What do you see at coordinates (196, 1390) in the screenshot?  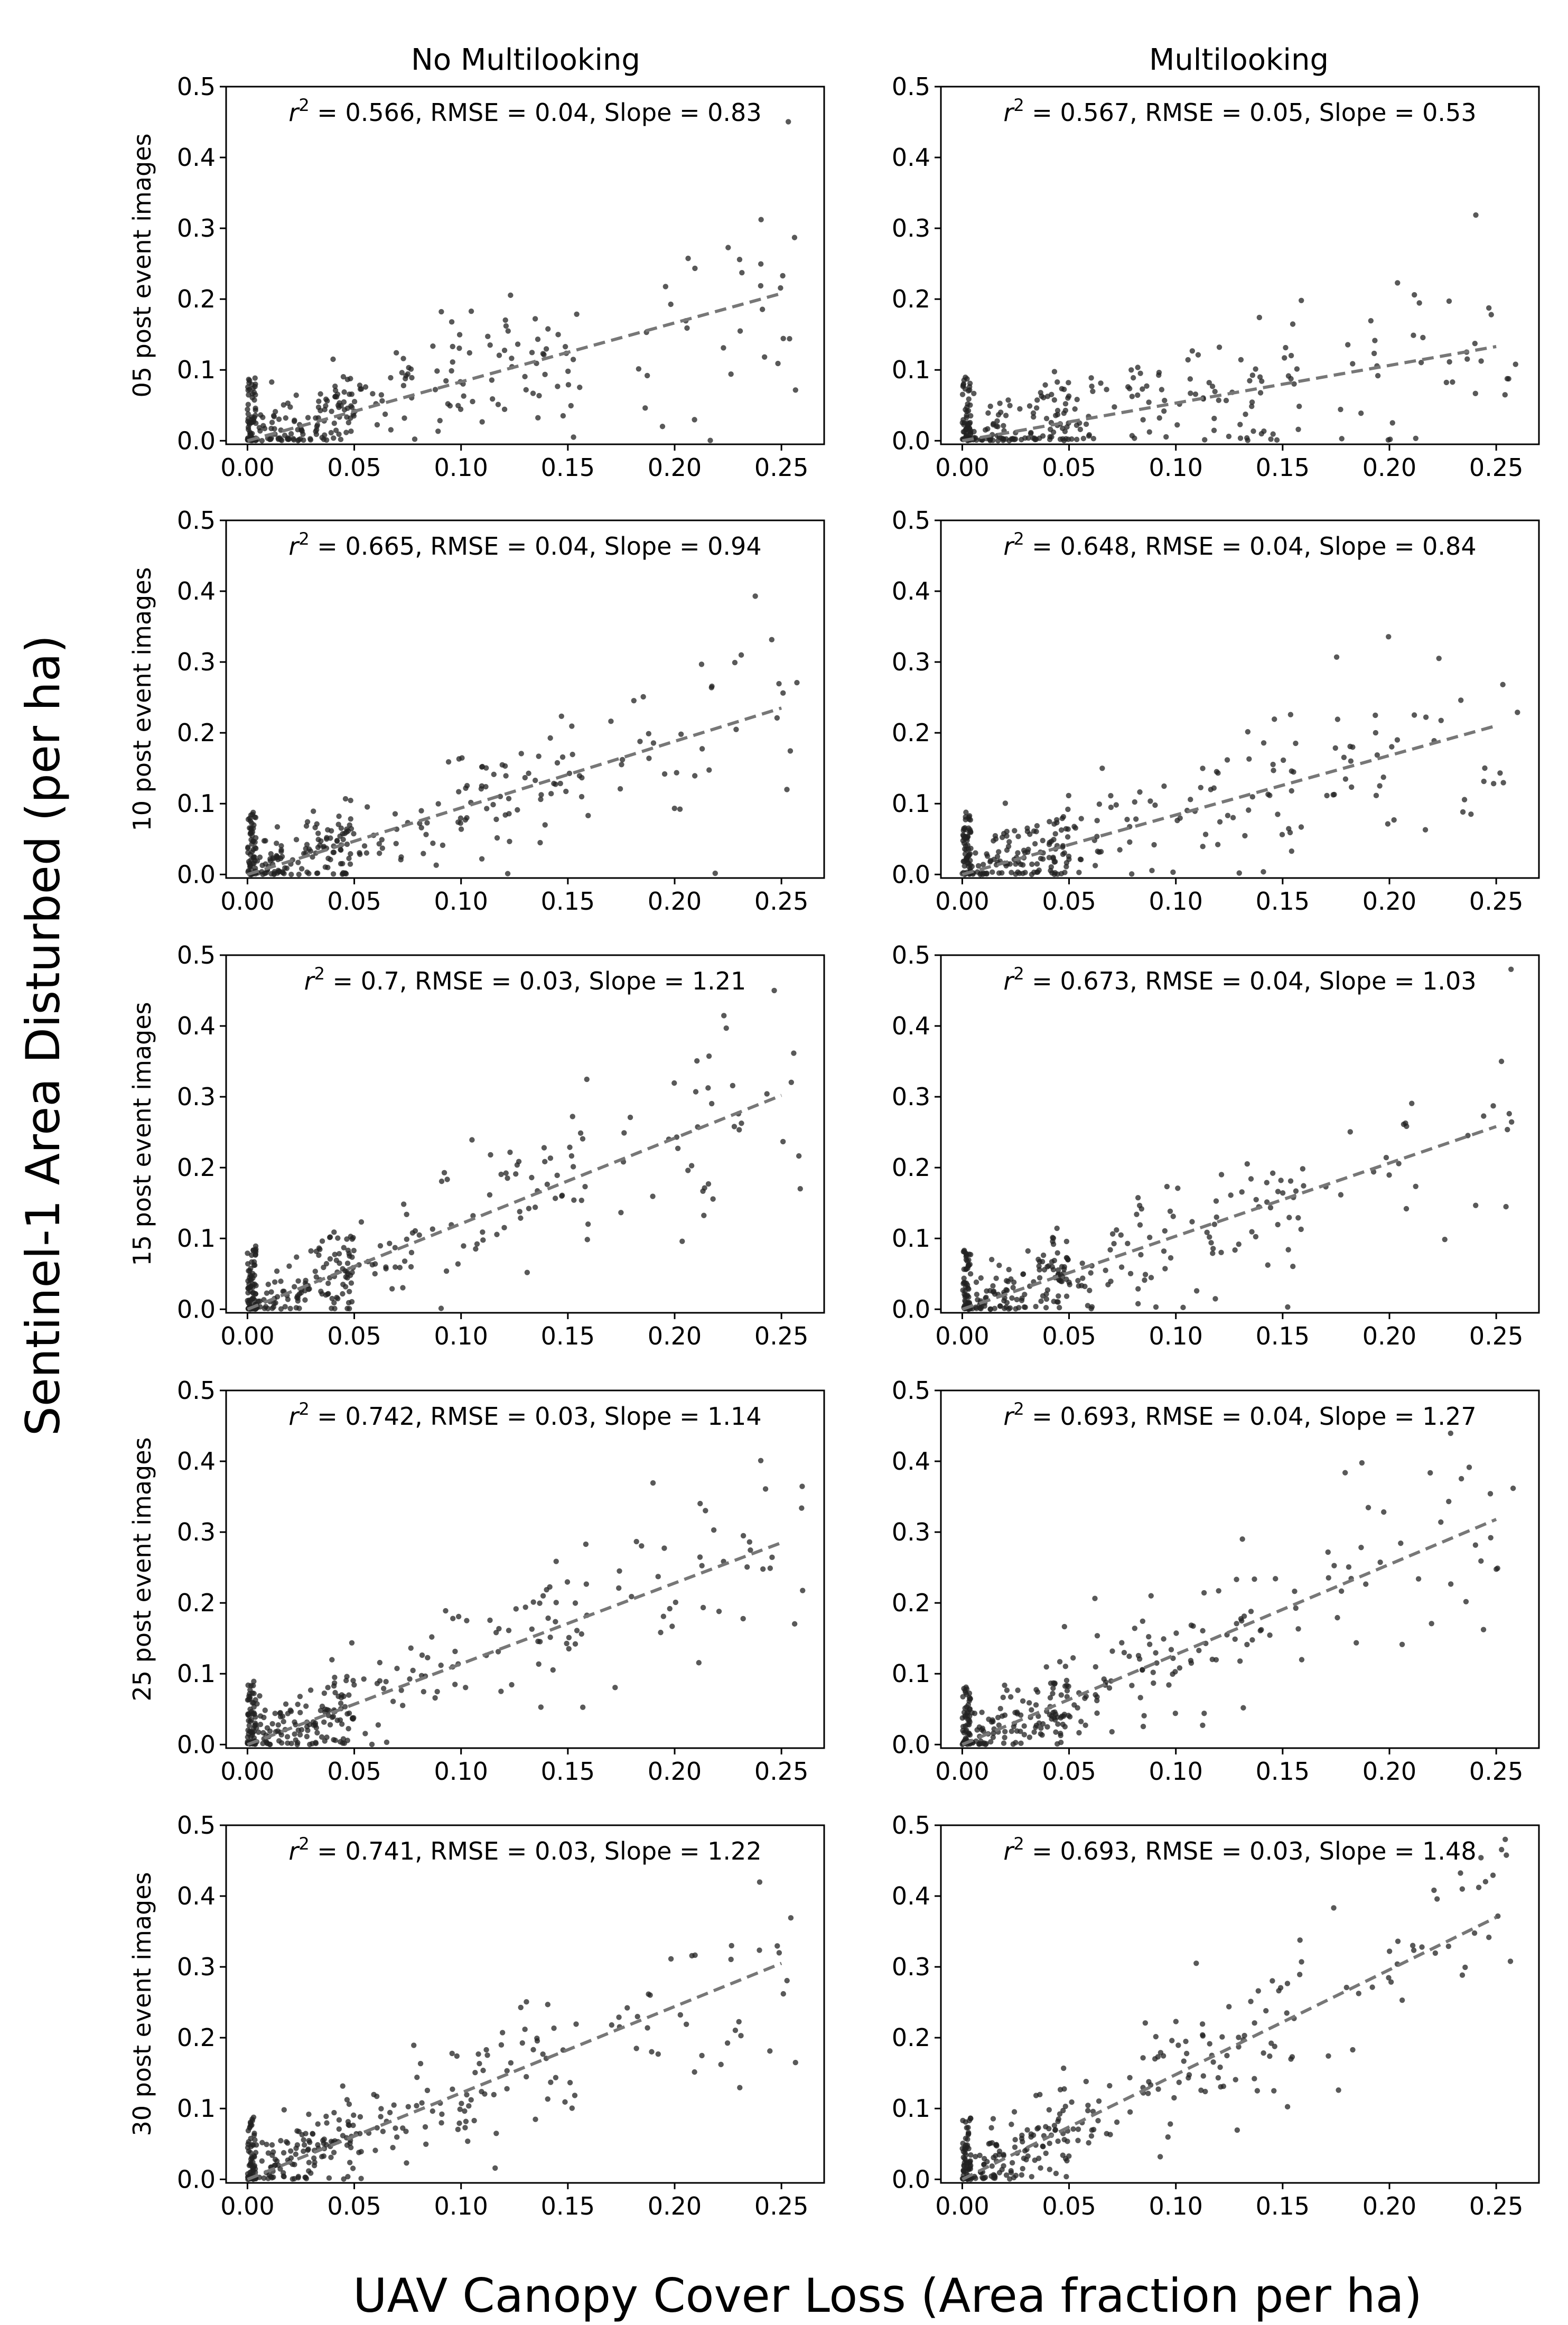 I see `y-tick-label: 0.5` at bounding box center [196, 1390].